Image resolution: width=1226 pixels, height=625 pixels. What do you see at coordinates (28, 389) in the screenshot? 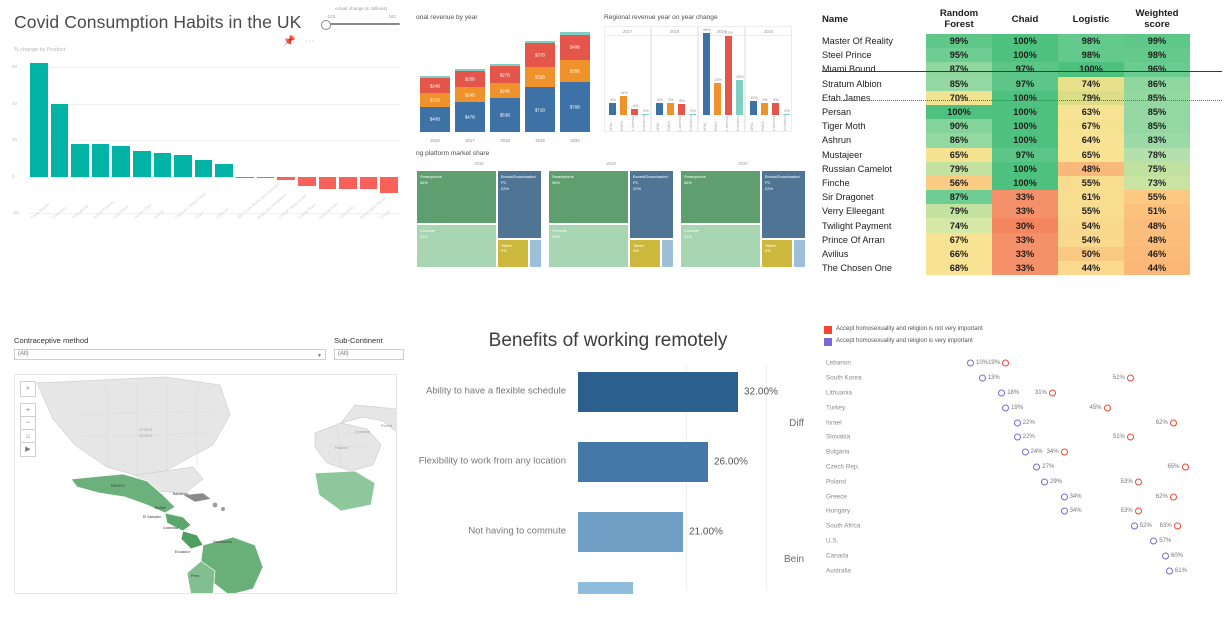
I see `map-search-icon: ⌕` at bounding box center [28, 389].